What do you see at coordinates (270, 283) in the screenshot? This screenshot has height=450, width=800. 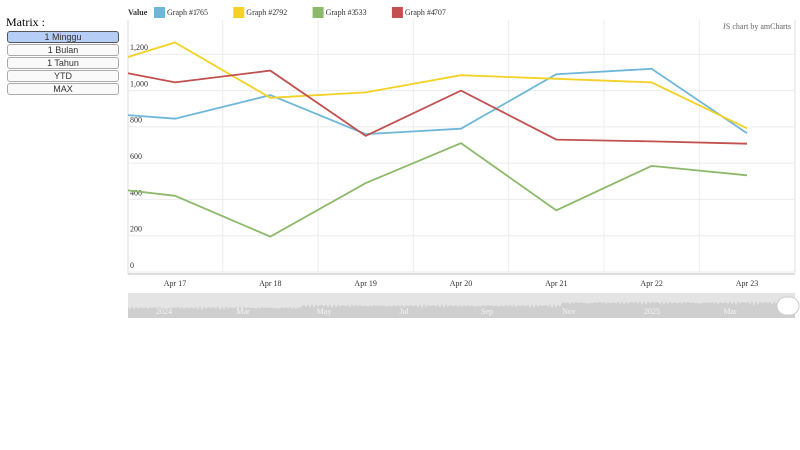 I see `x-tick-label: Apr 18` at bounding box center [270, 283].